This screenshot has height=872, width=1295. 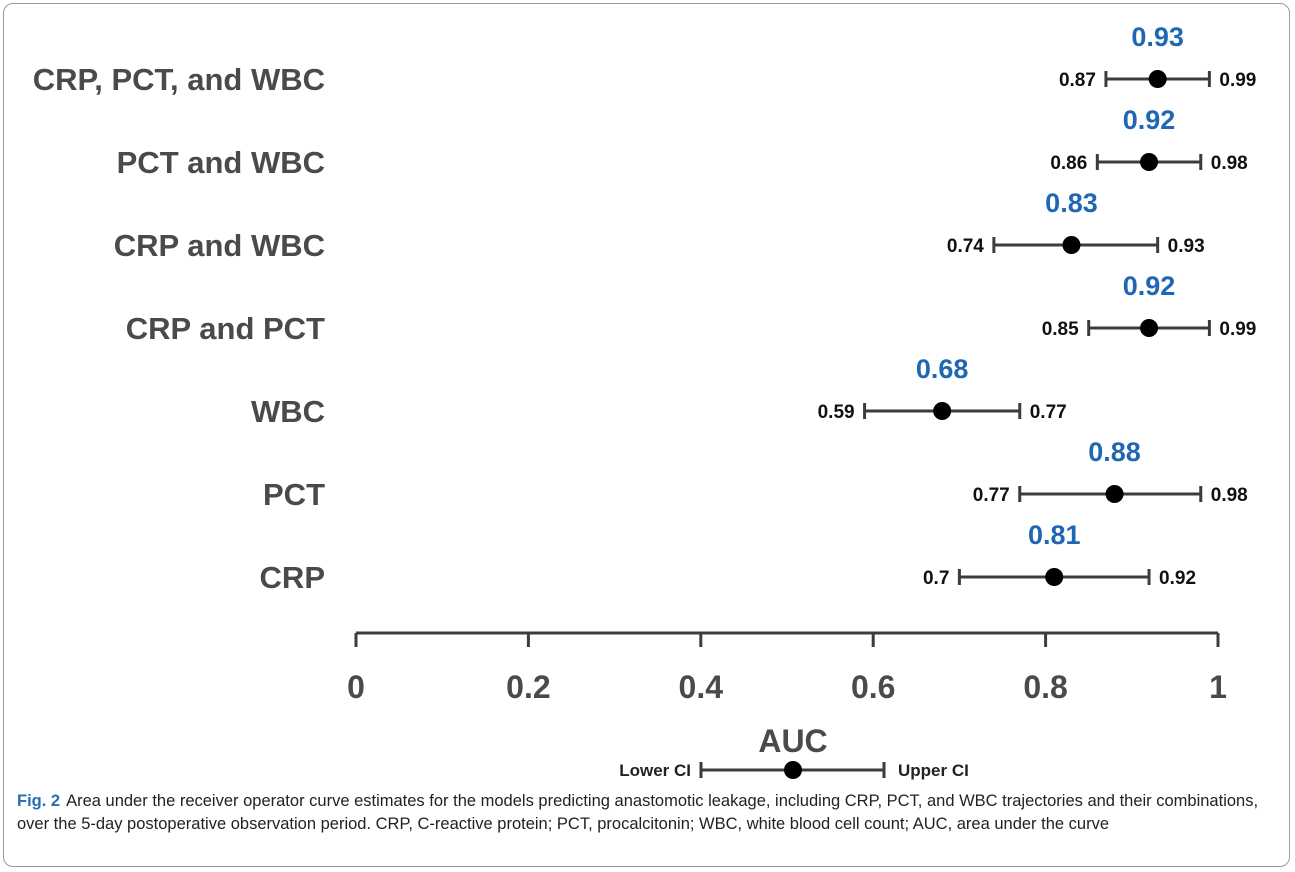 What do you see at coordinates (292, 577) in the screenshot?
I see `row-label: CRP` at bounding box center [292, 577].